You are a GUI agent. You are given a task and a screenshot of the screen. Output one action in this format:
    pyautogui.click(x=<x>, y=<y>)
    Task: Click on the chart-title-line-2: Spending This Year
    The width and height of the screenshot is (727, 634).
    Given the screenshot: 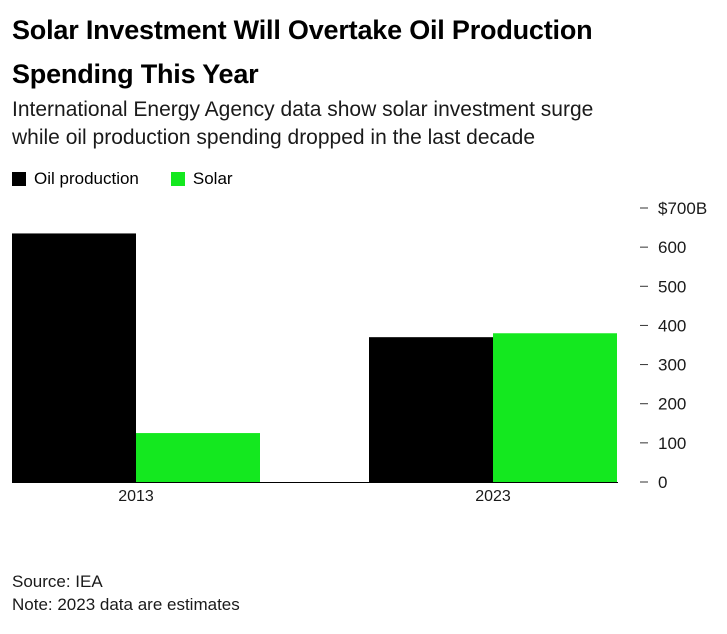 What is the action you would take?
    pyautogui.click(x=135, y=74)
    